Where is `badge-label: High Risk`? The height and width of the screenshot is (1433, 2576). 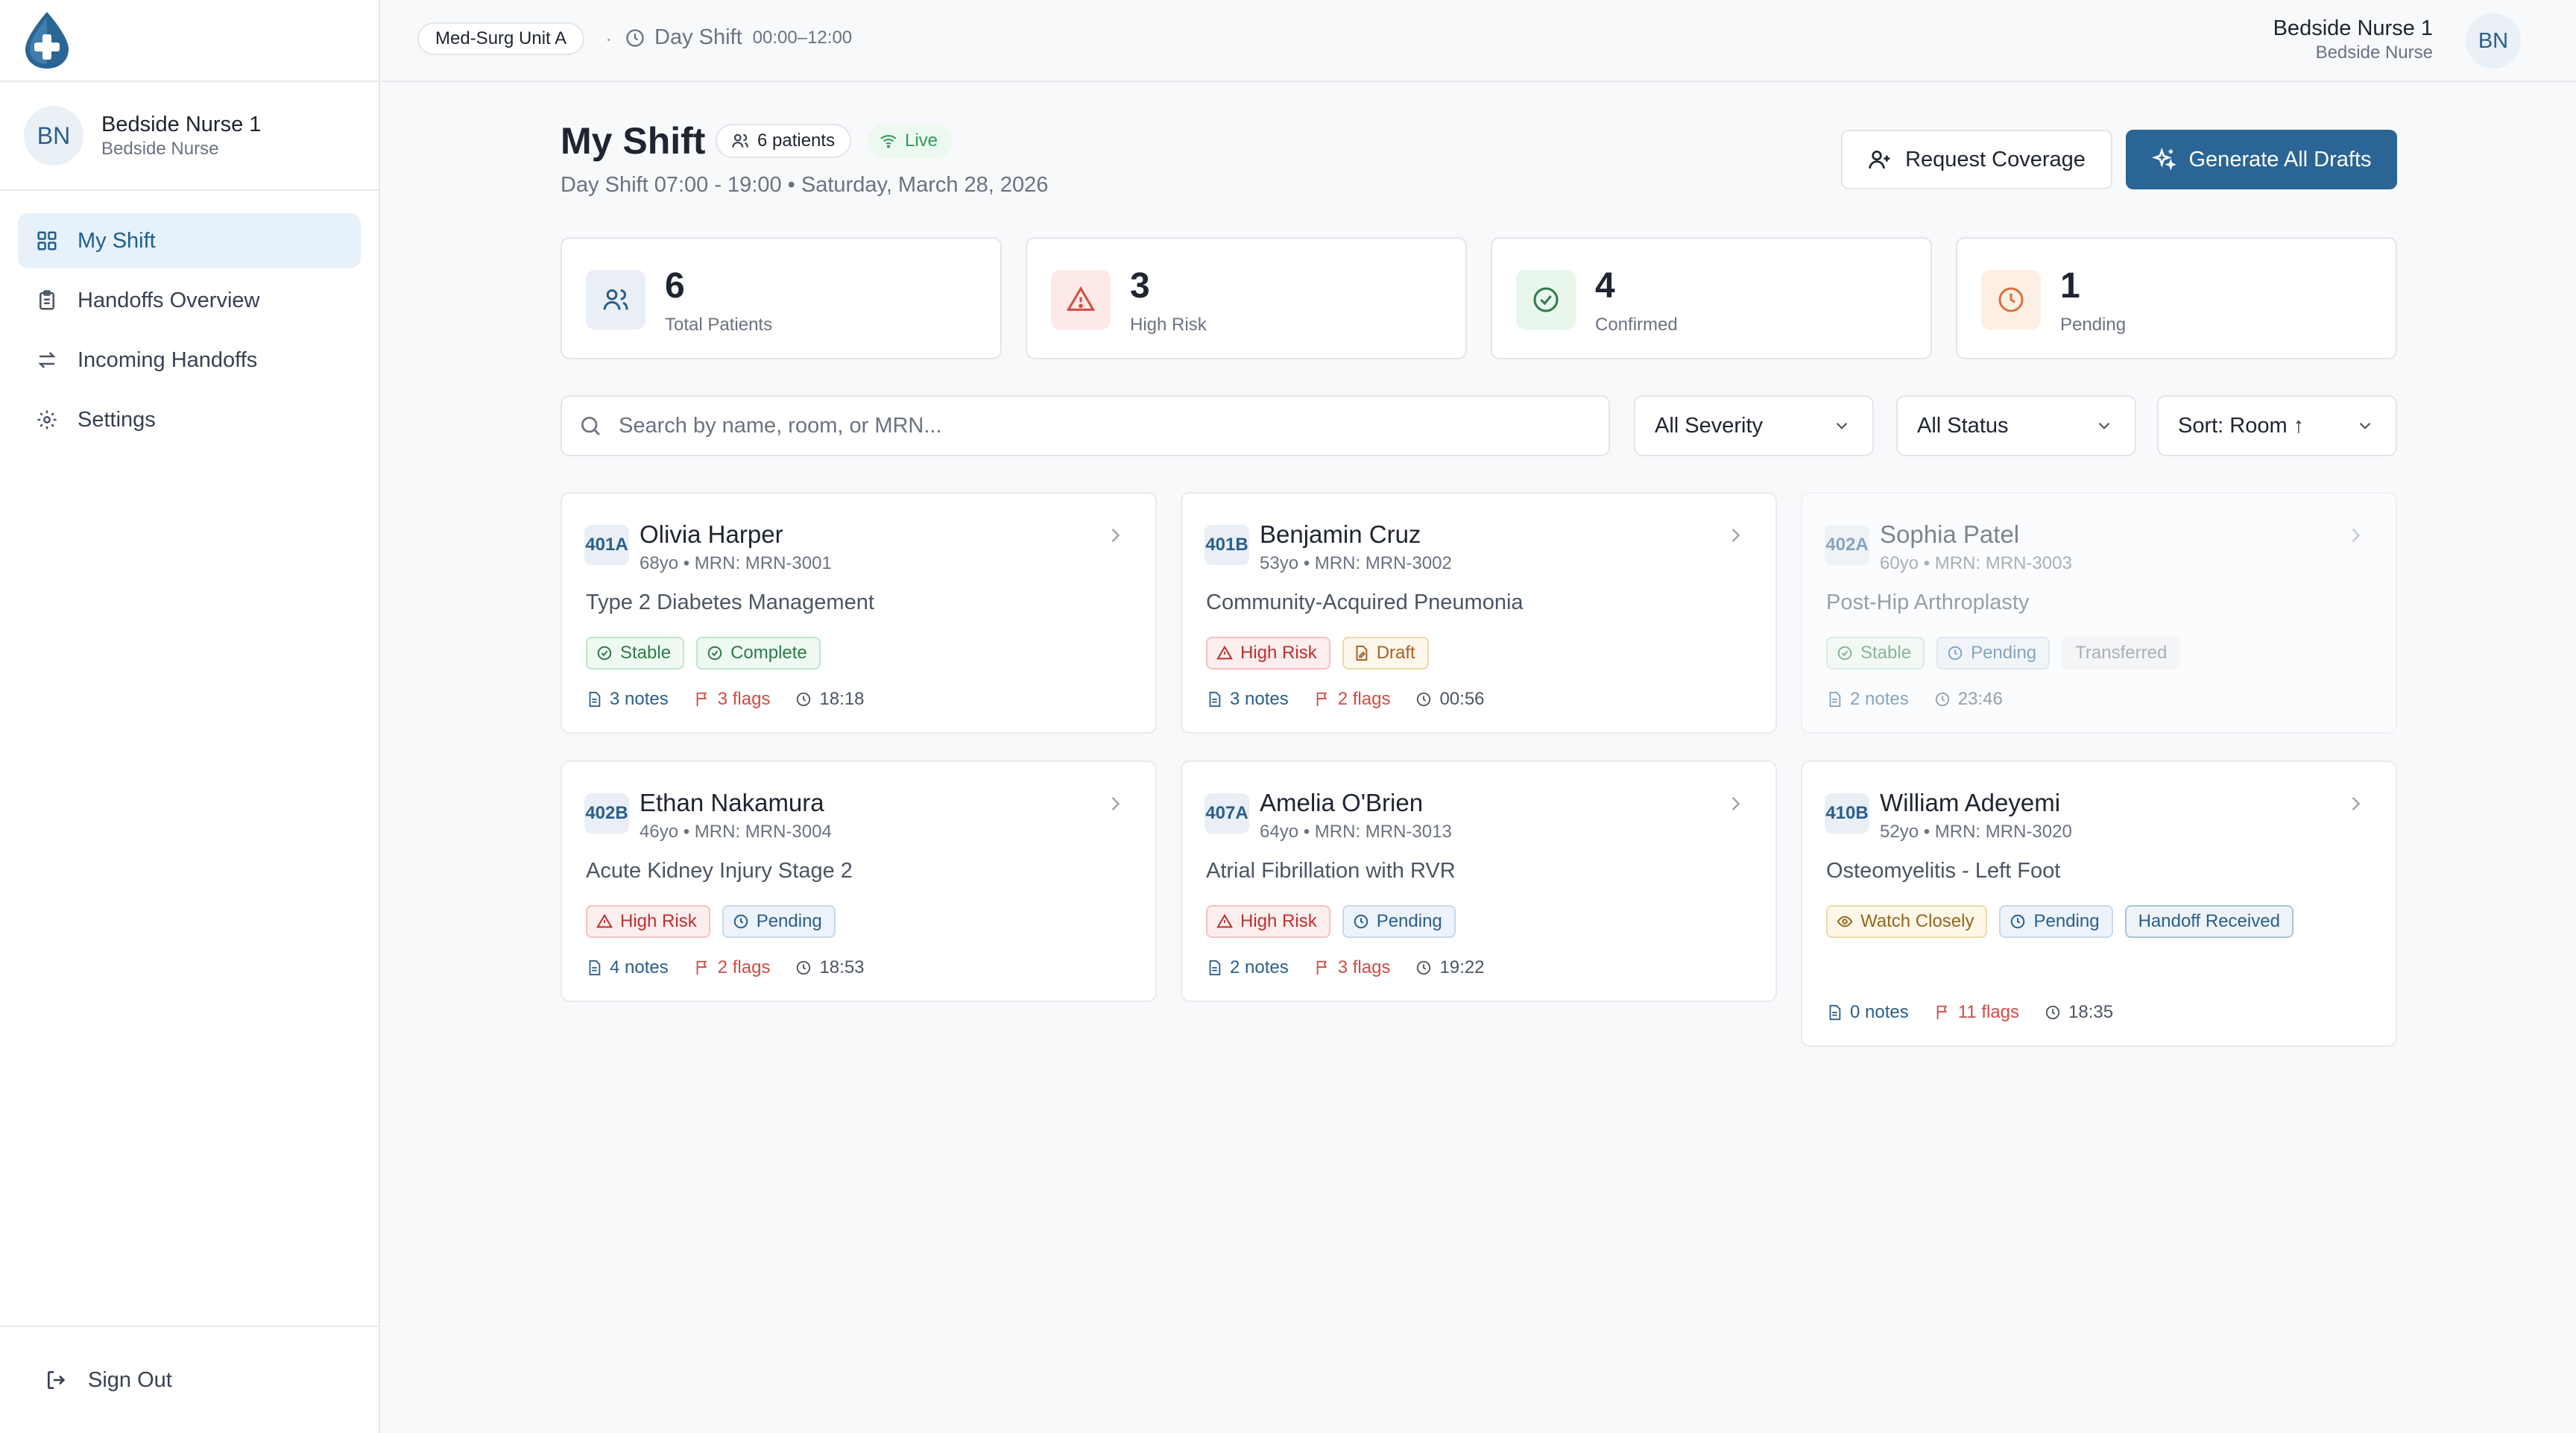 badge-label: High Risk is located at coordinates (1278, 921).